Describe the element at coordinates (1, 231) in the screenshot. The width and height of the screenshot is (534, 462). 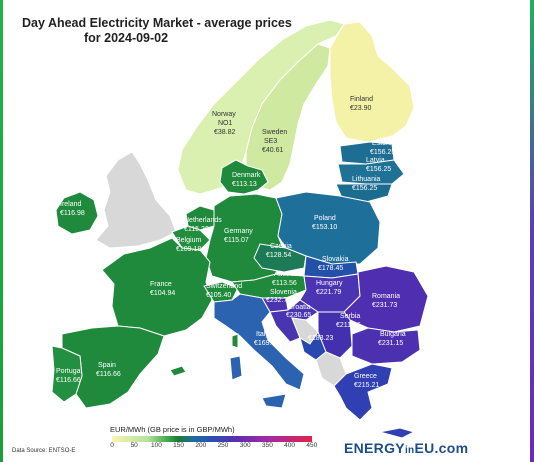
I see `left-accent-bar` at that location.